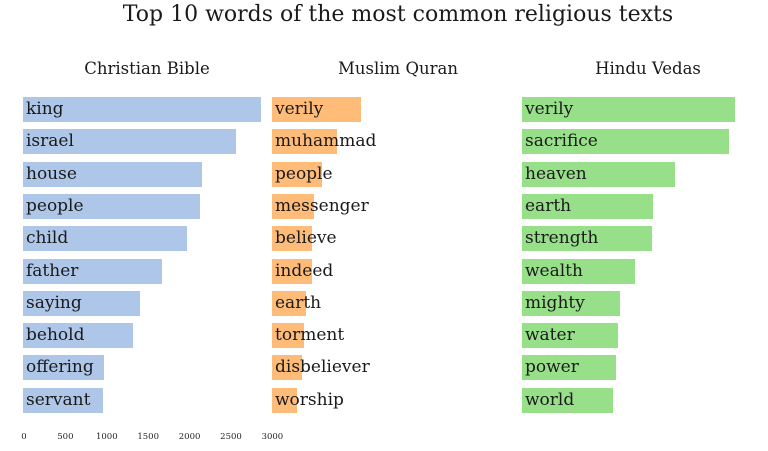 The height and width of the screenshot is (451, 768). I want to click on x-tick-label: 1000, so click(106, 437).